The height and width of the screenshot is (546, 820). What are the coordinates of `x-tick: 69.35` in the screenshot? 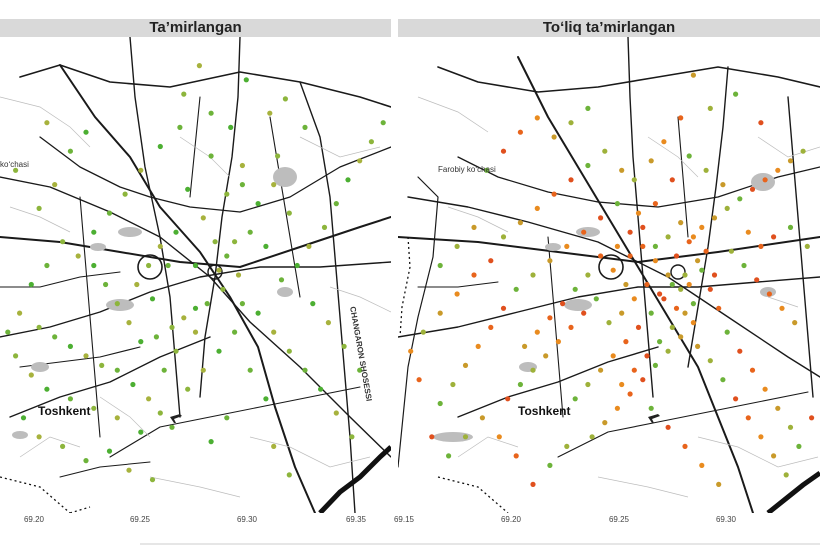 It's located at (356, 519).